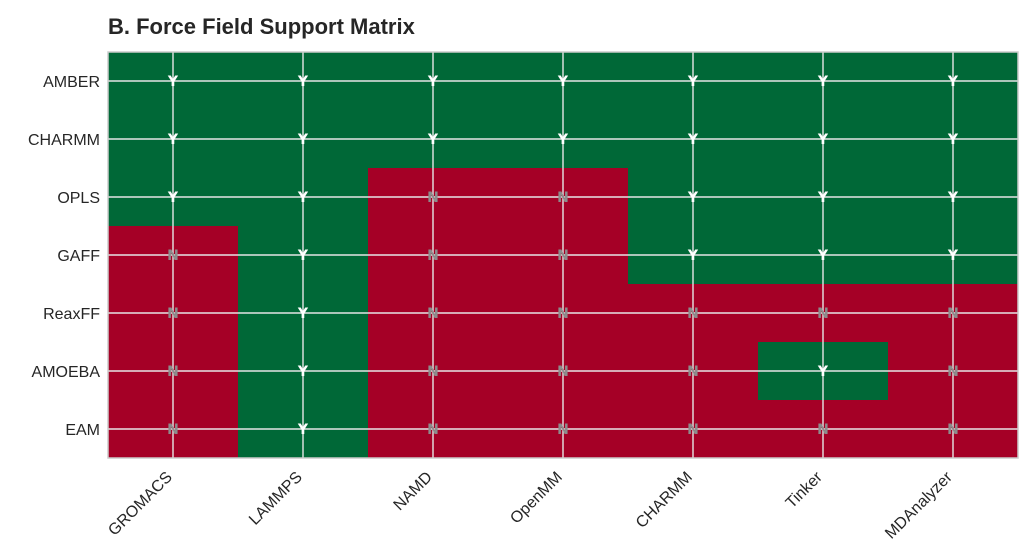  What do you see at coordinates (71, 82) in the screenshot?
I see `y-tick-label: AMBER` at bounding box center [71, 82].